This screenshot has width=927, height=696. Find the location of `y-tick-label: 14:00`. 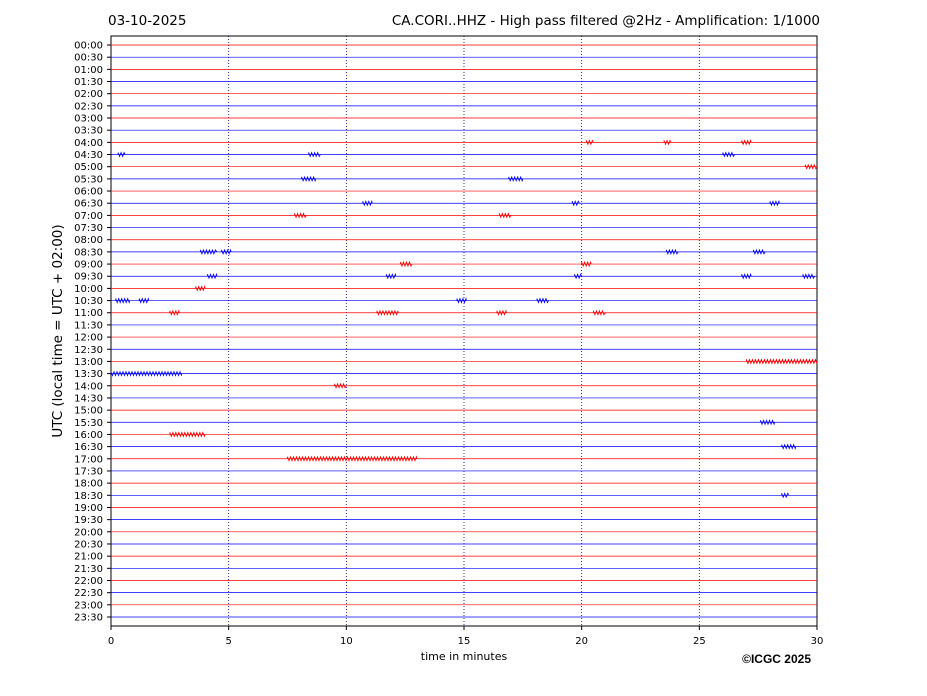

y-tick-label: 14:00 is located at coordinates (88, 386).